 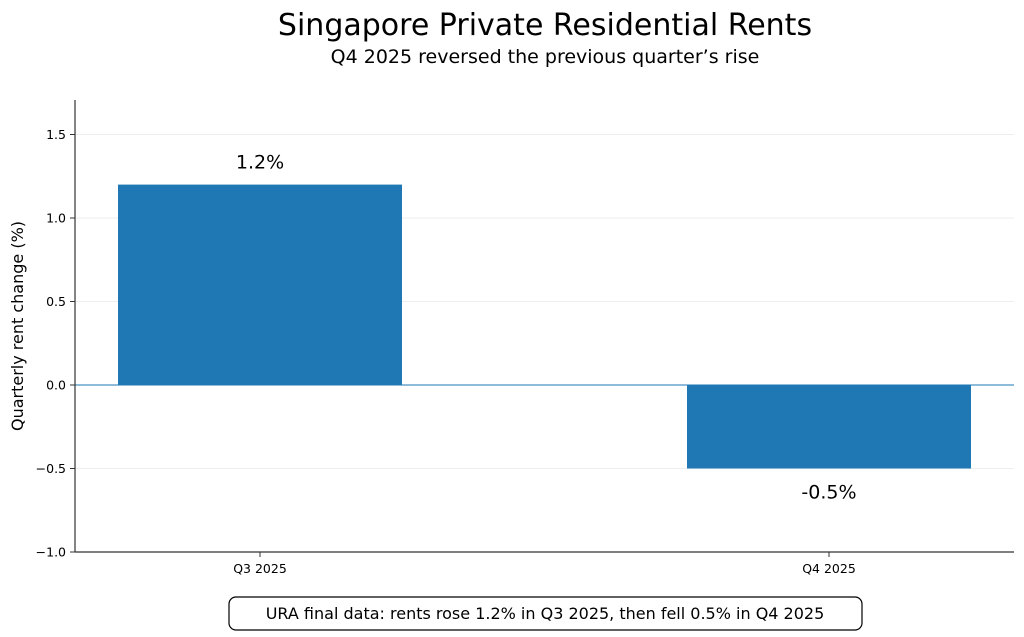 I want to click on data-label: 1.2%, so click(x=260, y=163).